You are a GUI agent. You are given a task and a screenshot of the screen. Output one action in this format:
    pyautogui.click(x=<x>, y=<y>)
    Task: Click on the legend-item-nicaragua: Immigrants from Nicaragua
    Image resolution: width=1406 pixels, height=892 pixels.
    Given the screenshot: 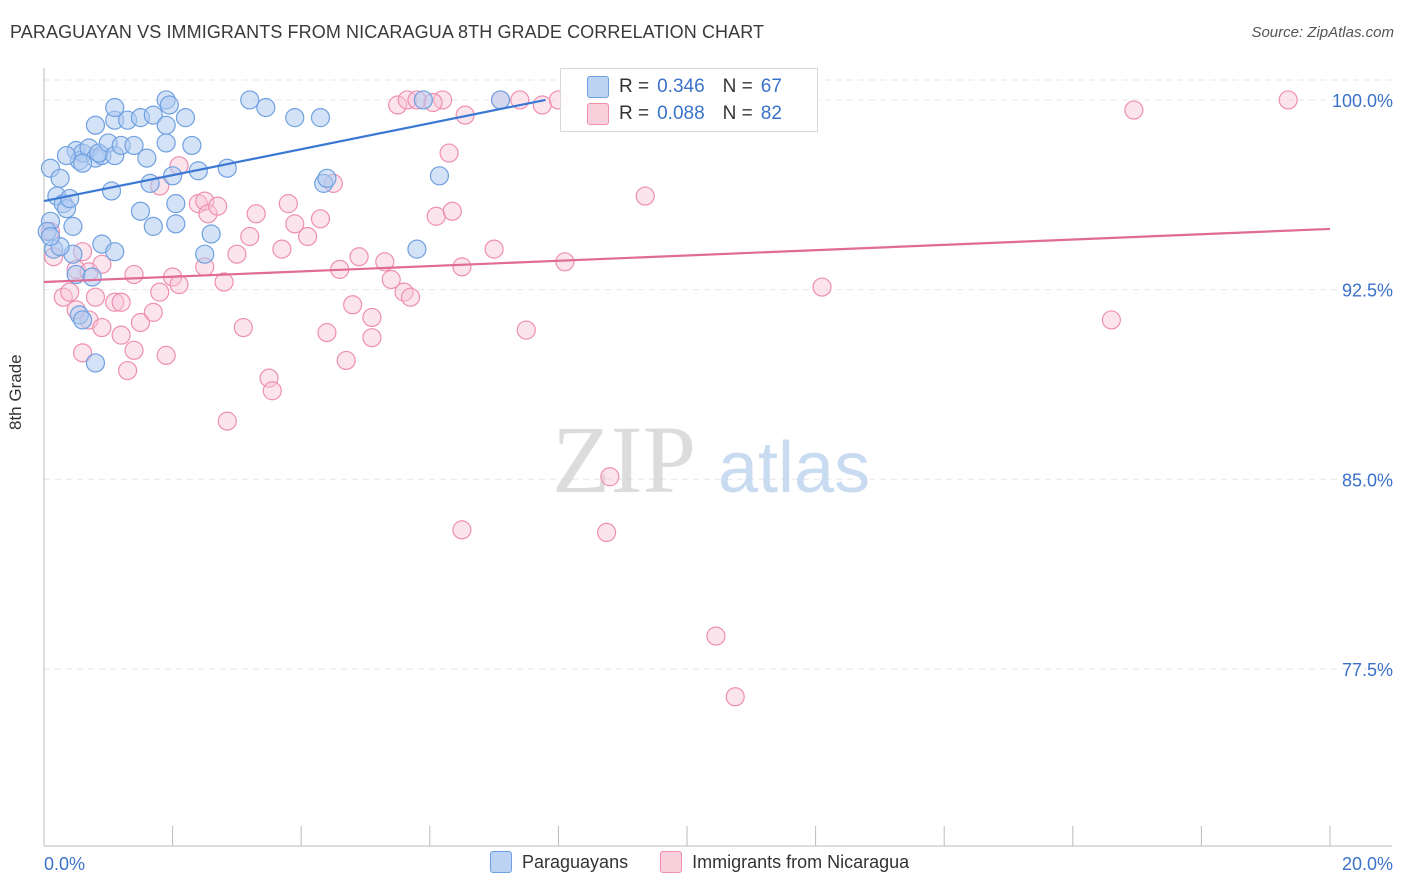 What is the action you would take?
    pyautogui.click(x=784, y=862)
    